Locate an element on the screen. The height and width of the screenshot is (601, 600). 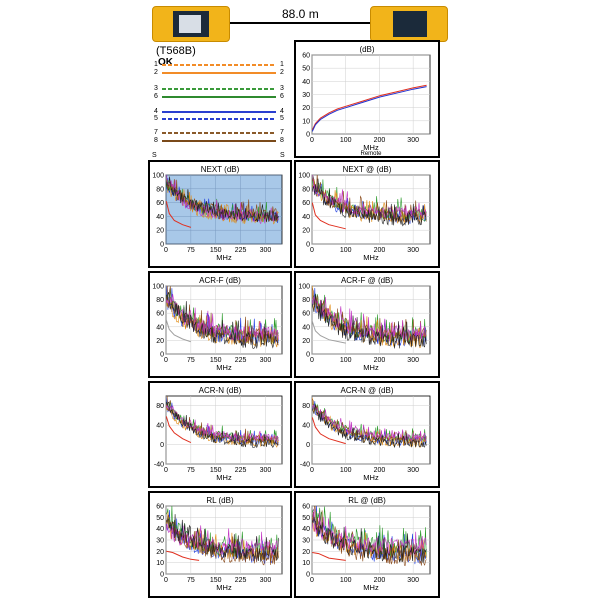
wiremap-pin-left: 5 is located at coordinates (156, 118).